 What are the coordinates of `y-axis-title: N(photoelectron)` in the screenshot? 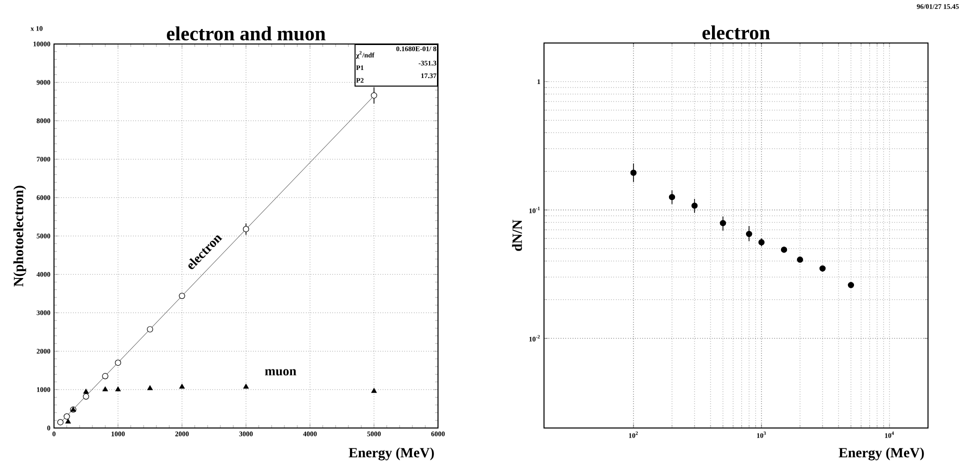 It's located at (19, 236).